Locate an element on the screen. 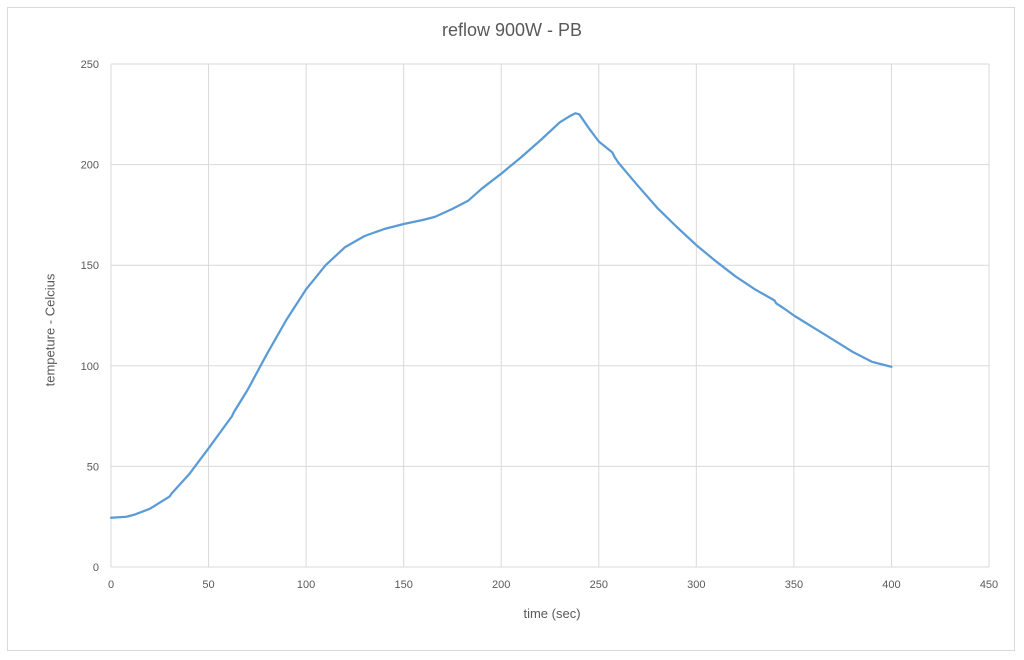 This screenshot has height=660, width=1024. x-tick-label: 350 is located at coordinates (794, 585).